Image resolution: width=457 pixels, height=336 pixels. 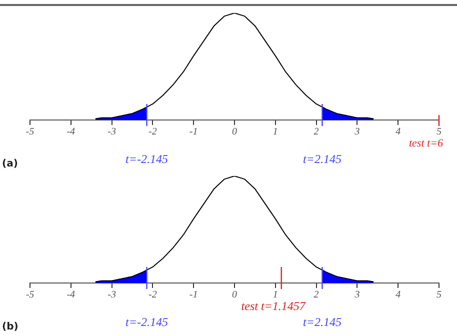 I want to click on text: (b), so click(x=10, y=327).